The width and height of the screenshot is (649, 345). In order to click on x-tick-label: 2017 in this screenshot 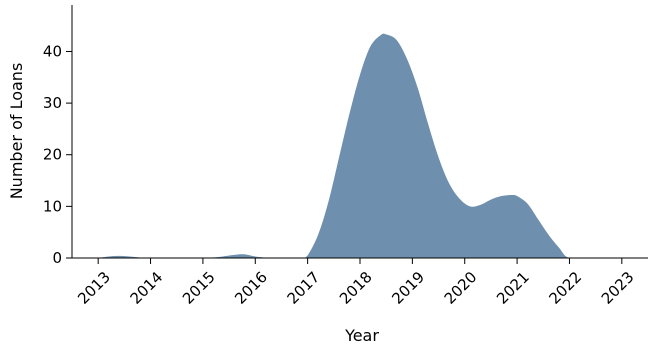, I will do `click(304, 288)`.